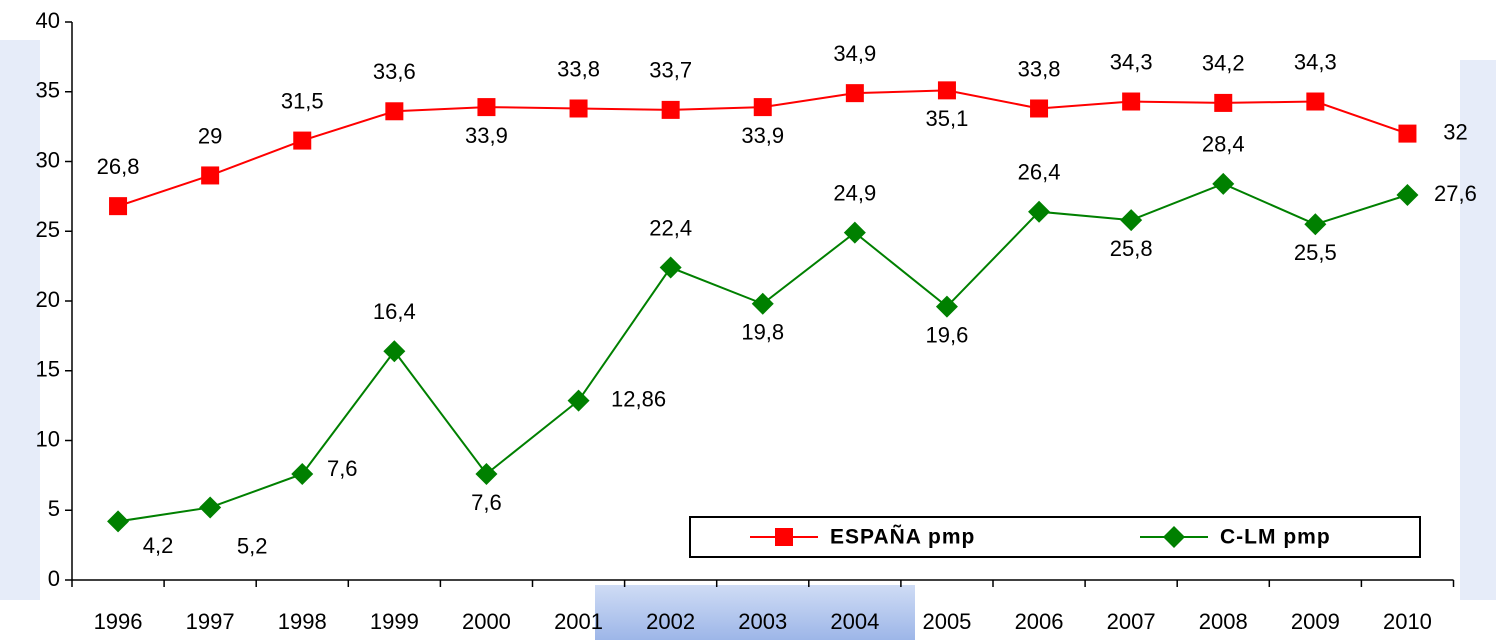 The height and width of the screenshot is (640, 1496). What do you see at coordinates (854, 53) in the screenshot?
I see `data-label: 34,9` at bounding box center [854, 53].